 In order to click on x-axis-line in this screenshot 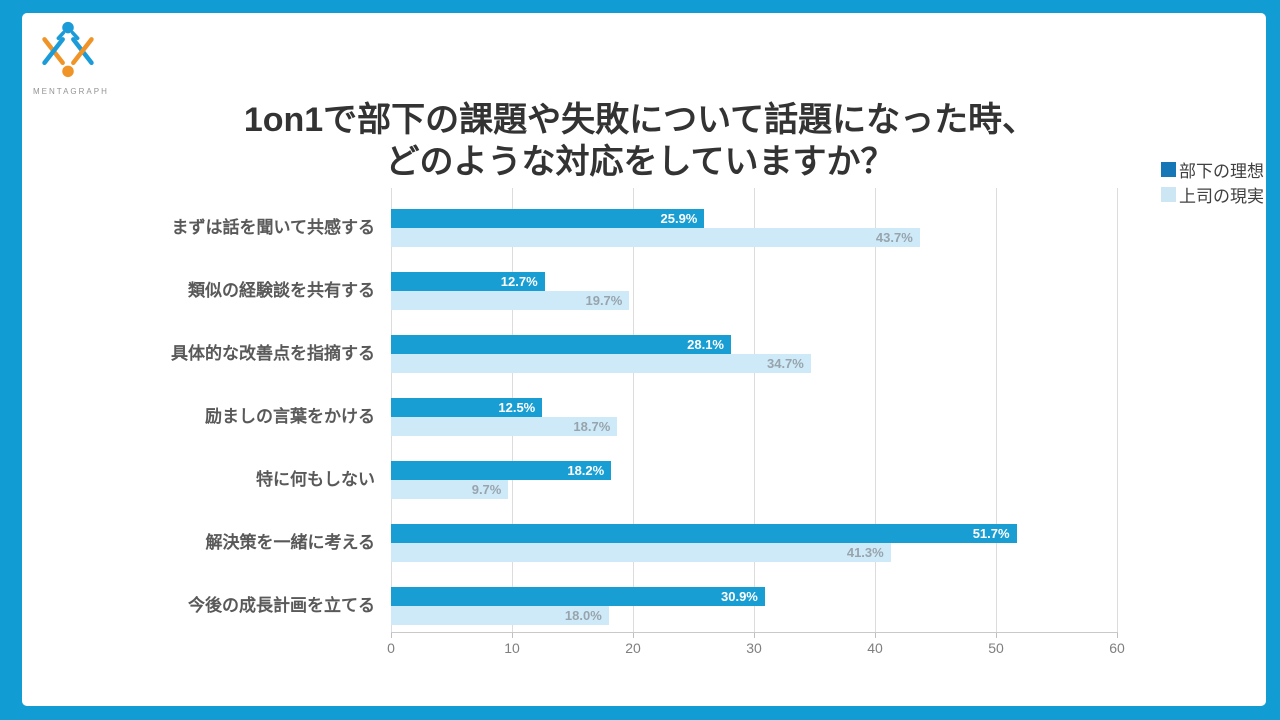, I will do `click(754, 632)`.